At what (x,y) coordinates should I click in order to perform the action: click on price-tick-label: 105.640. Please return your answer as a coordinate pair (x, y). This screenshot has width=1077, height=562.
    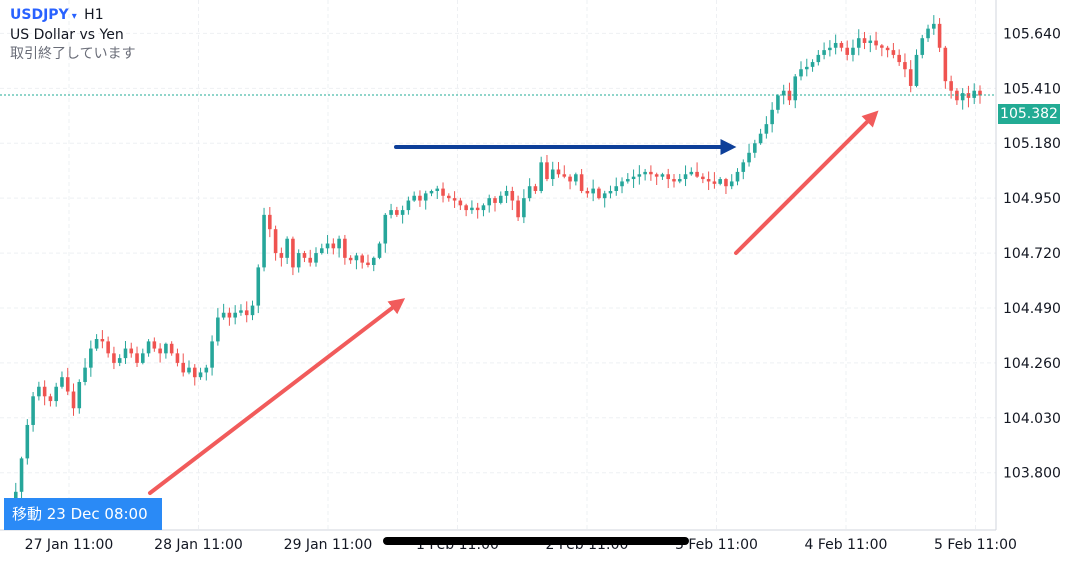
    Looking at the image, I should click on (1032, 34).